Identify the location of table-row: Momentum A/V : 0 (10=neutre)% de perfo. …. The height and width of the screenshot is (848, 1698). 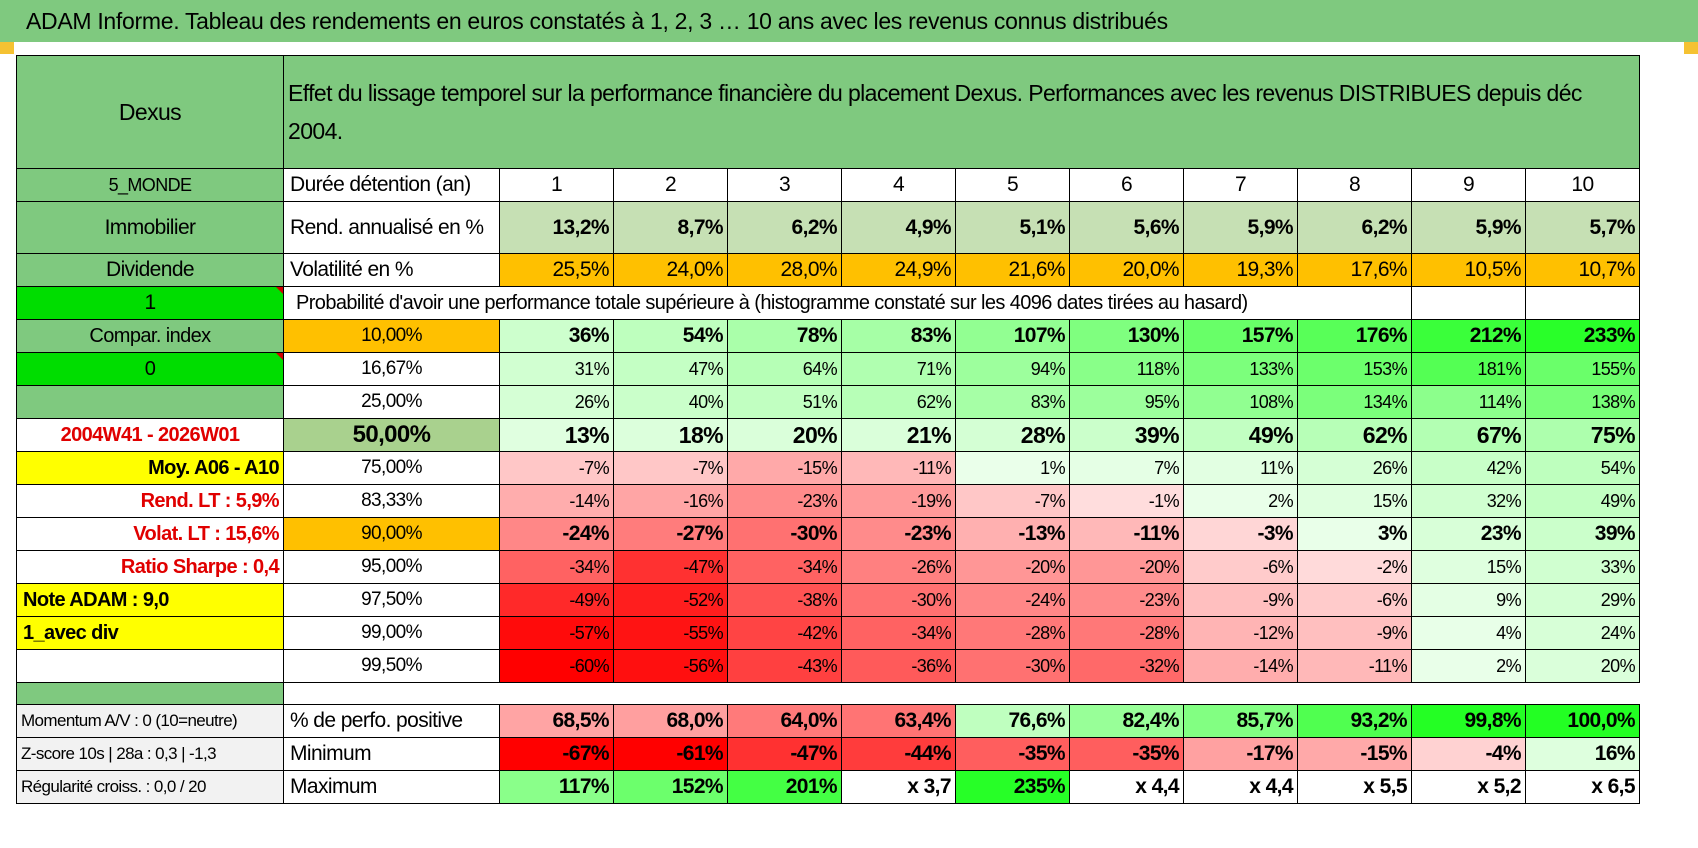
(828, 721).